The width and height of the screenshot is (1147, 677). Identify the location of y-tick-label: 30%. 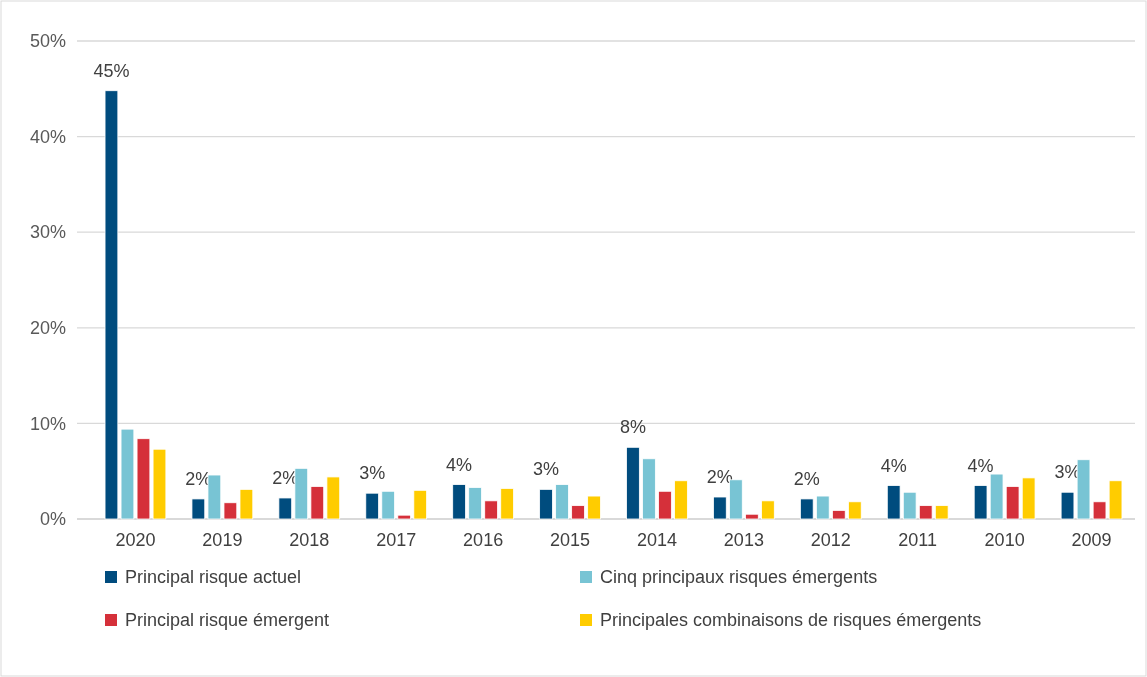
(47, 232).